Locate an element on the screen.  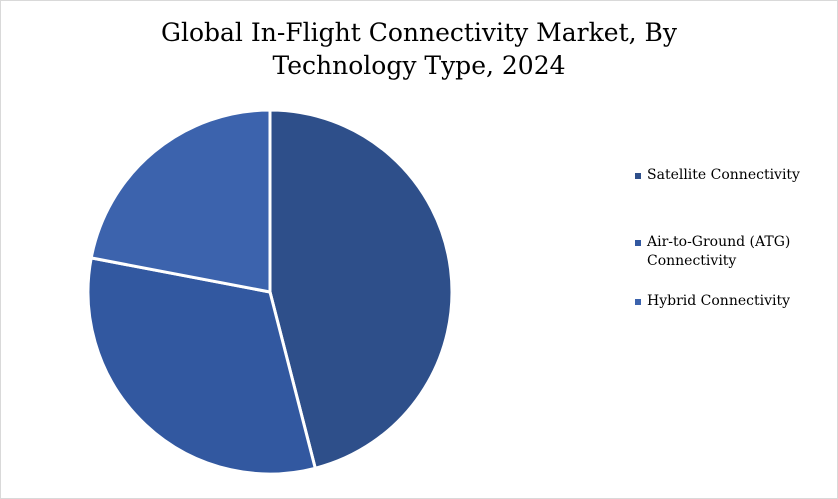
legend-label-satellite: Satellite Connectivity is located at coordinates (723, 175).